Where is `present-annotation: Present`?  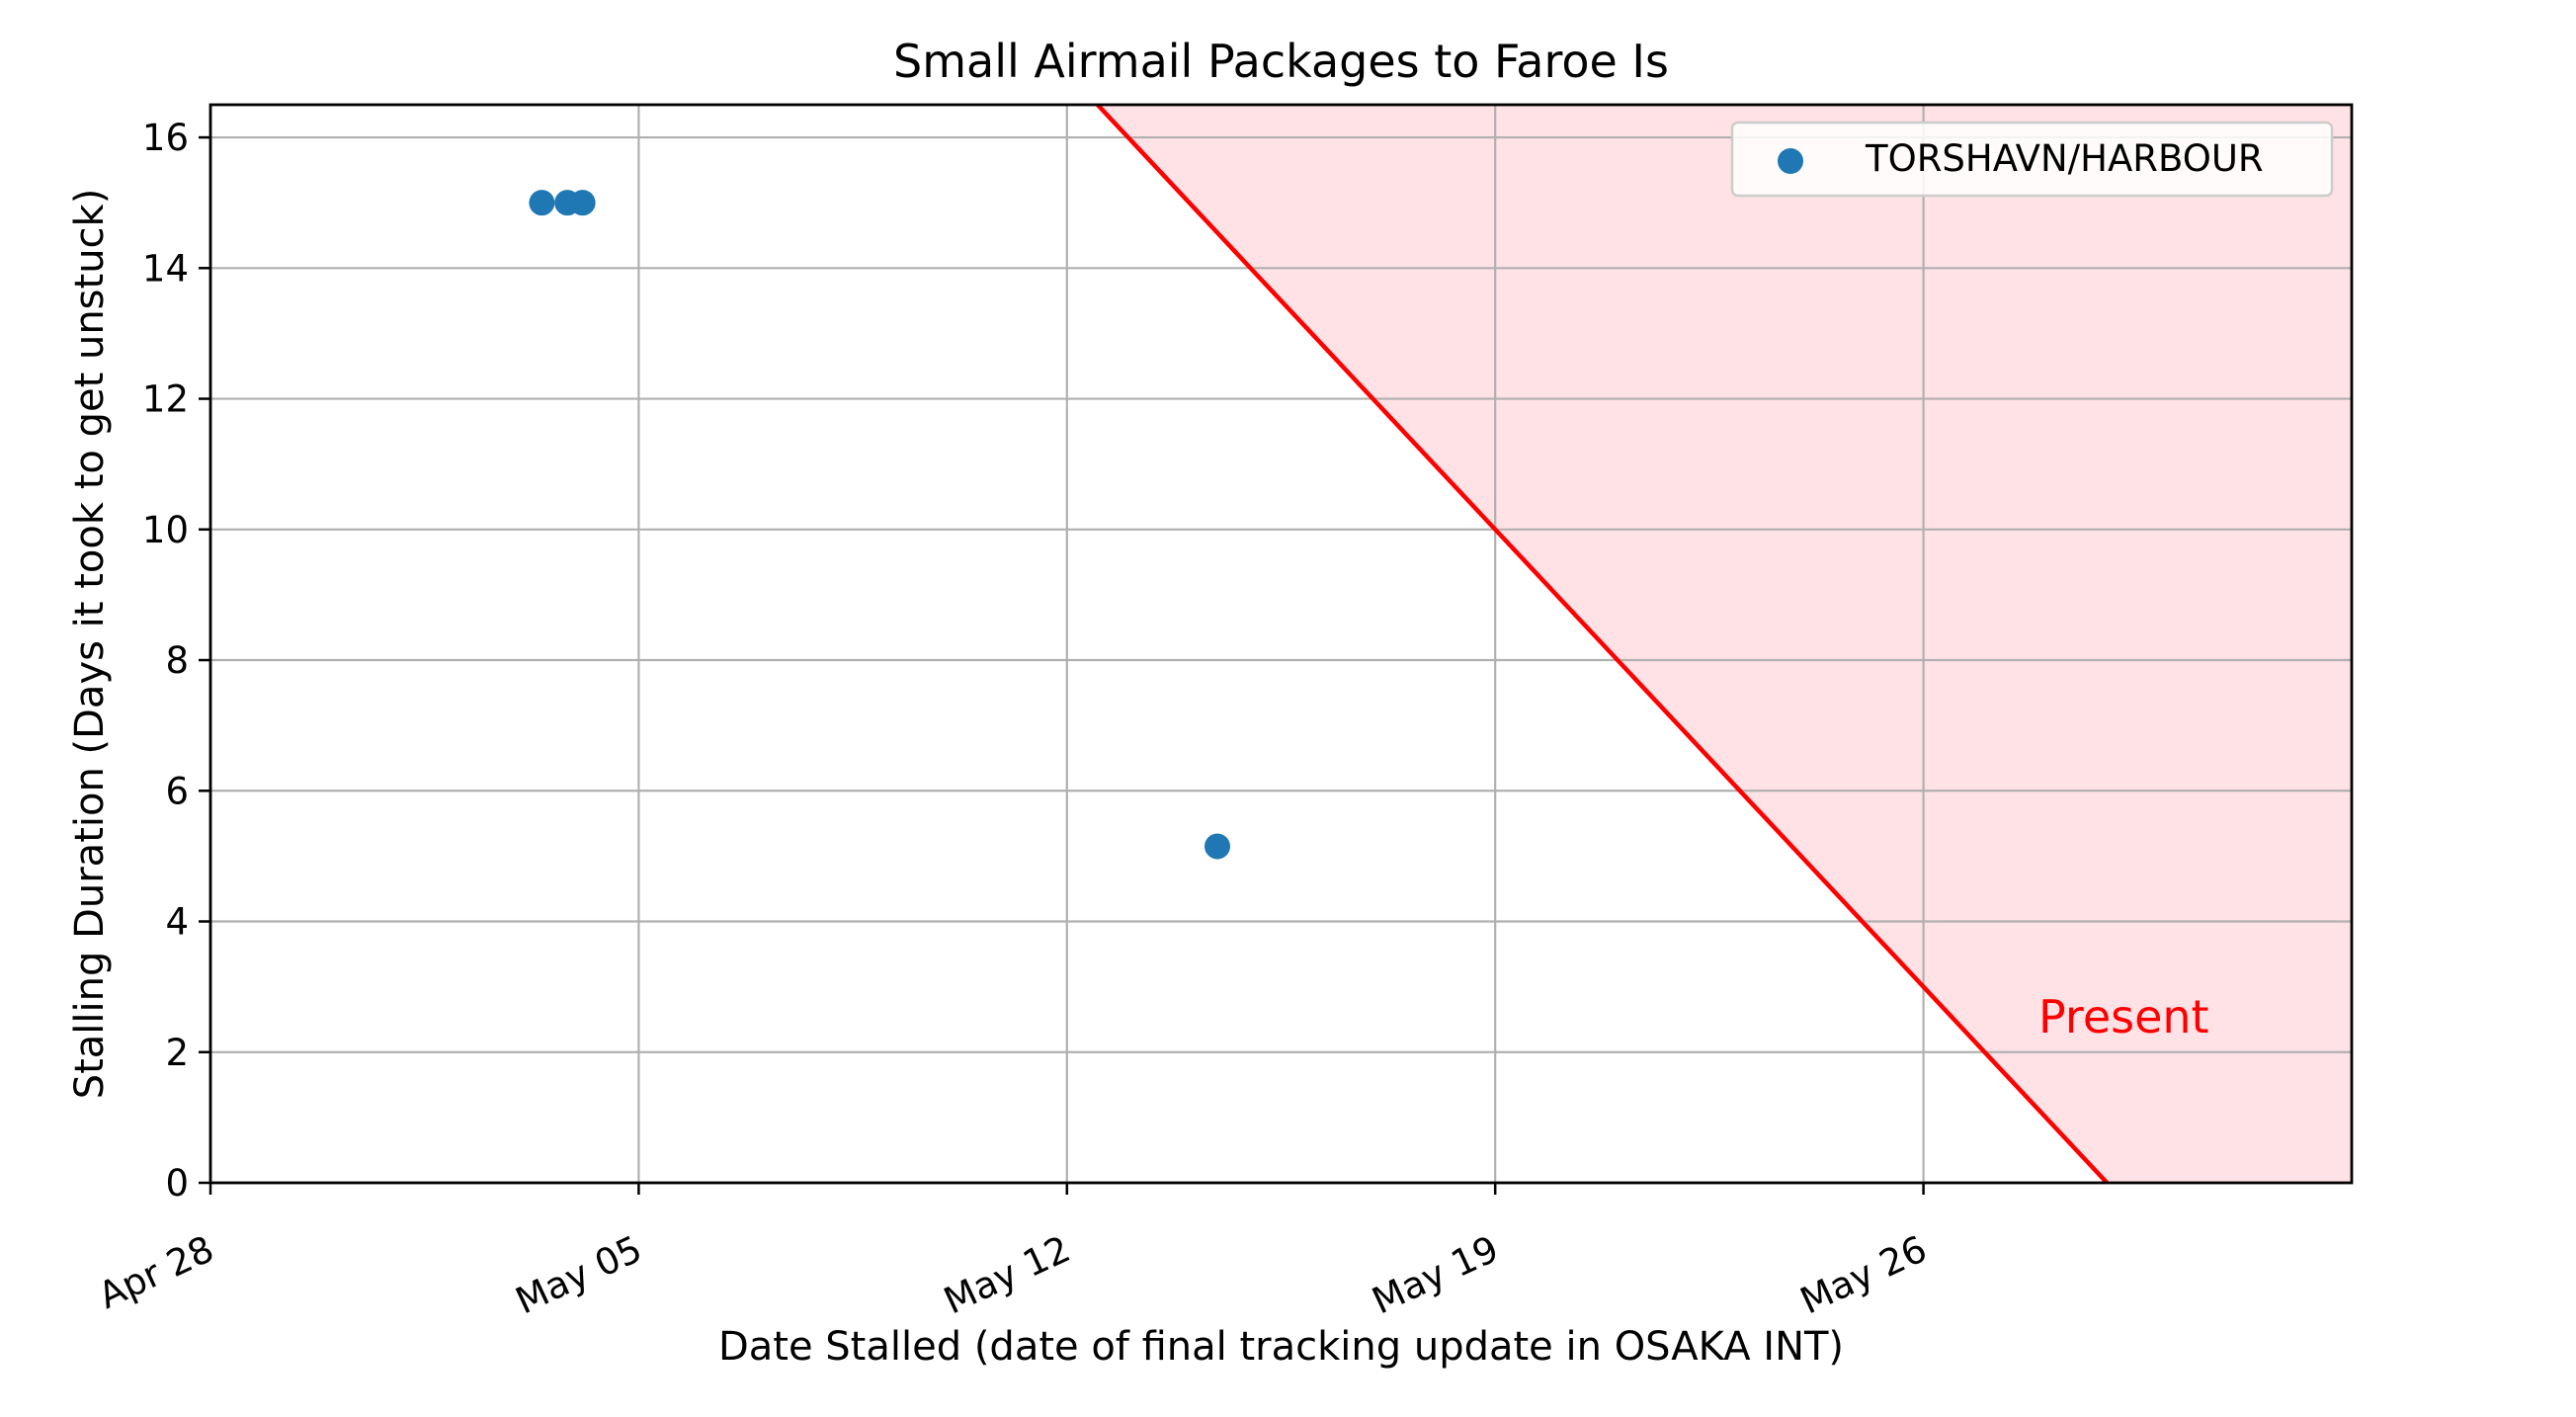 present-annotation: Present is located at coordinates (2123, 1016).